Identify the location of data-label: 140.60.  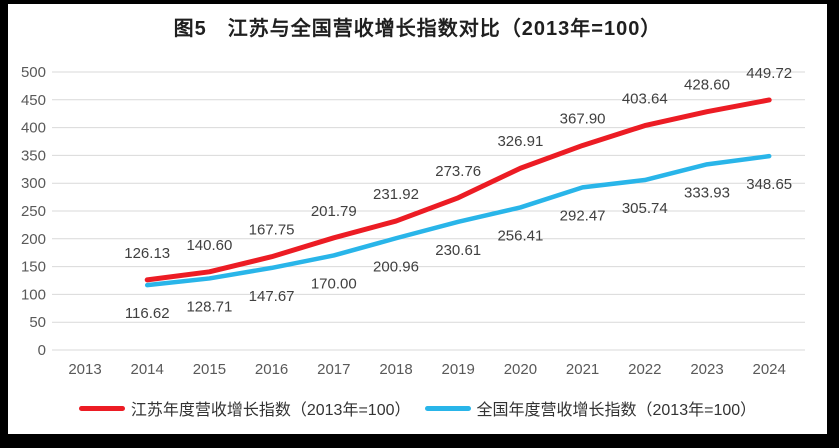
(209, 245).